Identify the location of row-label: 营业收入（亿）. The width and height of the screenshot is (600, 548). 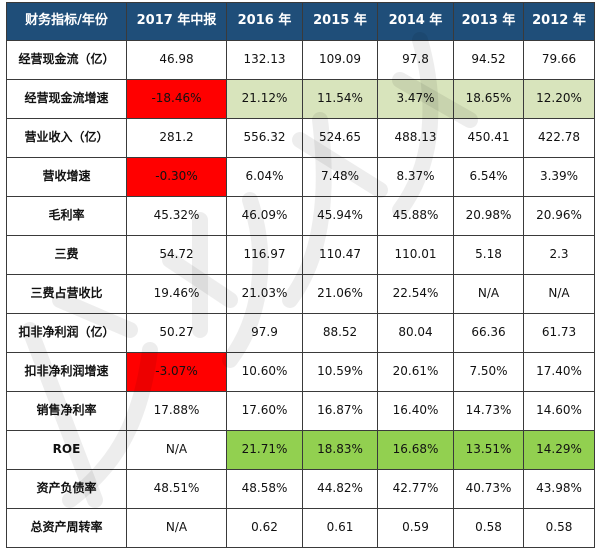
(66, 138).